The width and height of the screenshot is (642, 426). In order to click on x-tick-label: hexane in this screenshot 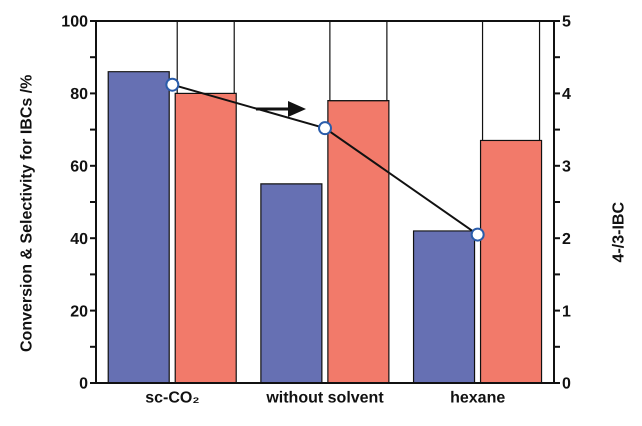, I will do `click(478, 397)`.